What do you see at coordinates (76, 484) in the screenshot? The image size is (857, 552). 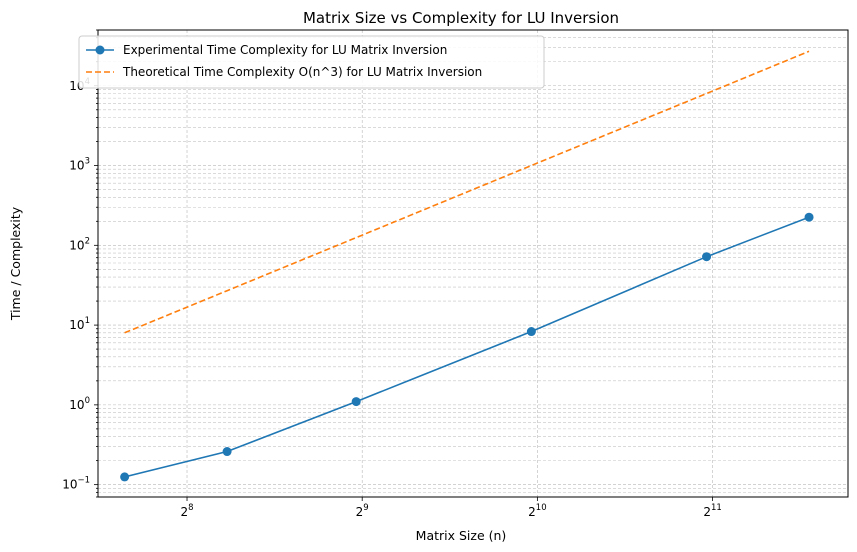 I see `y-tick-label: 10−1` at bounding box center [76, 484].